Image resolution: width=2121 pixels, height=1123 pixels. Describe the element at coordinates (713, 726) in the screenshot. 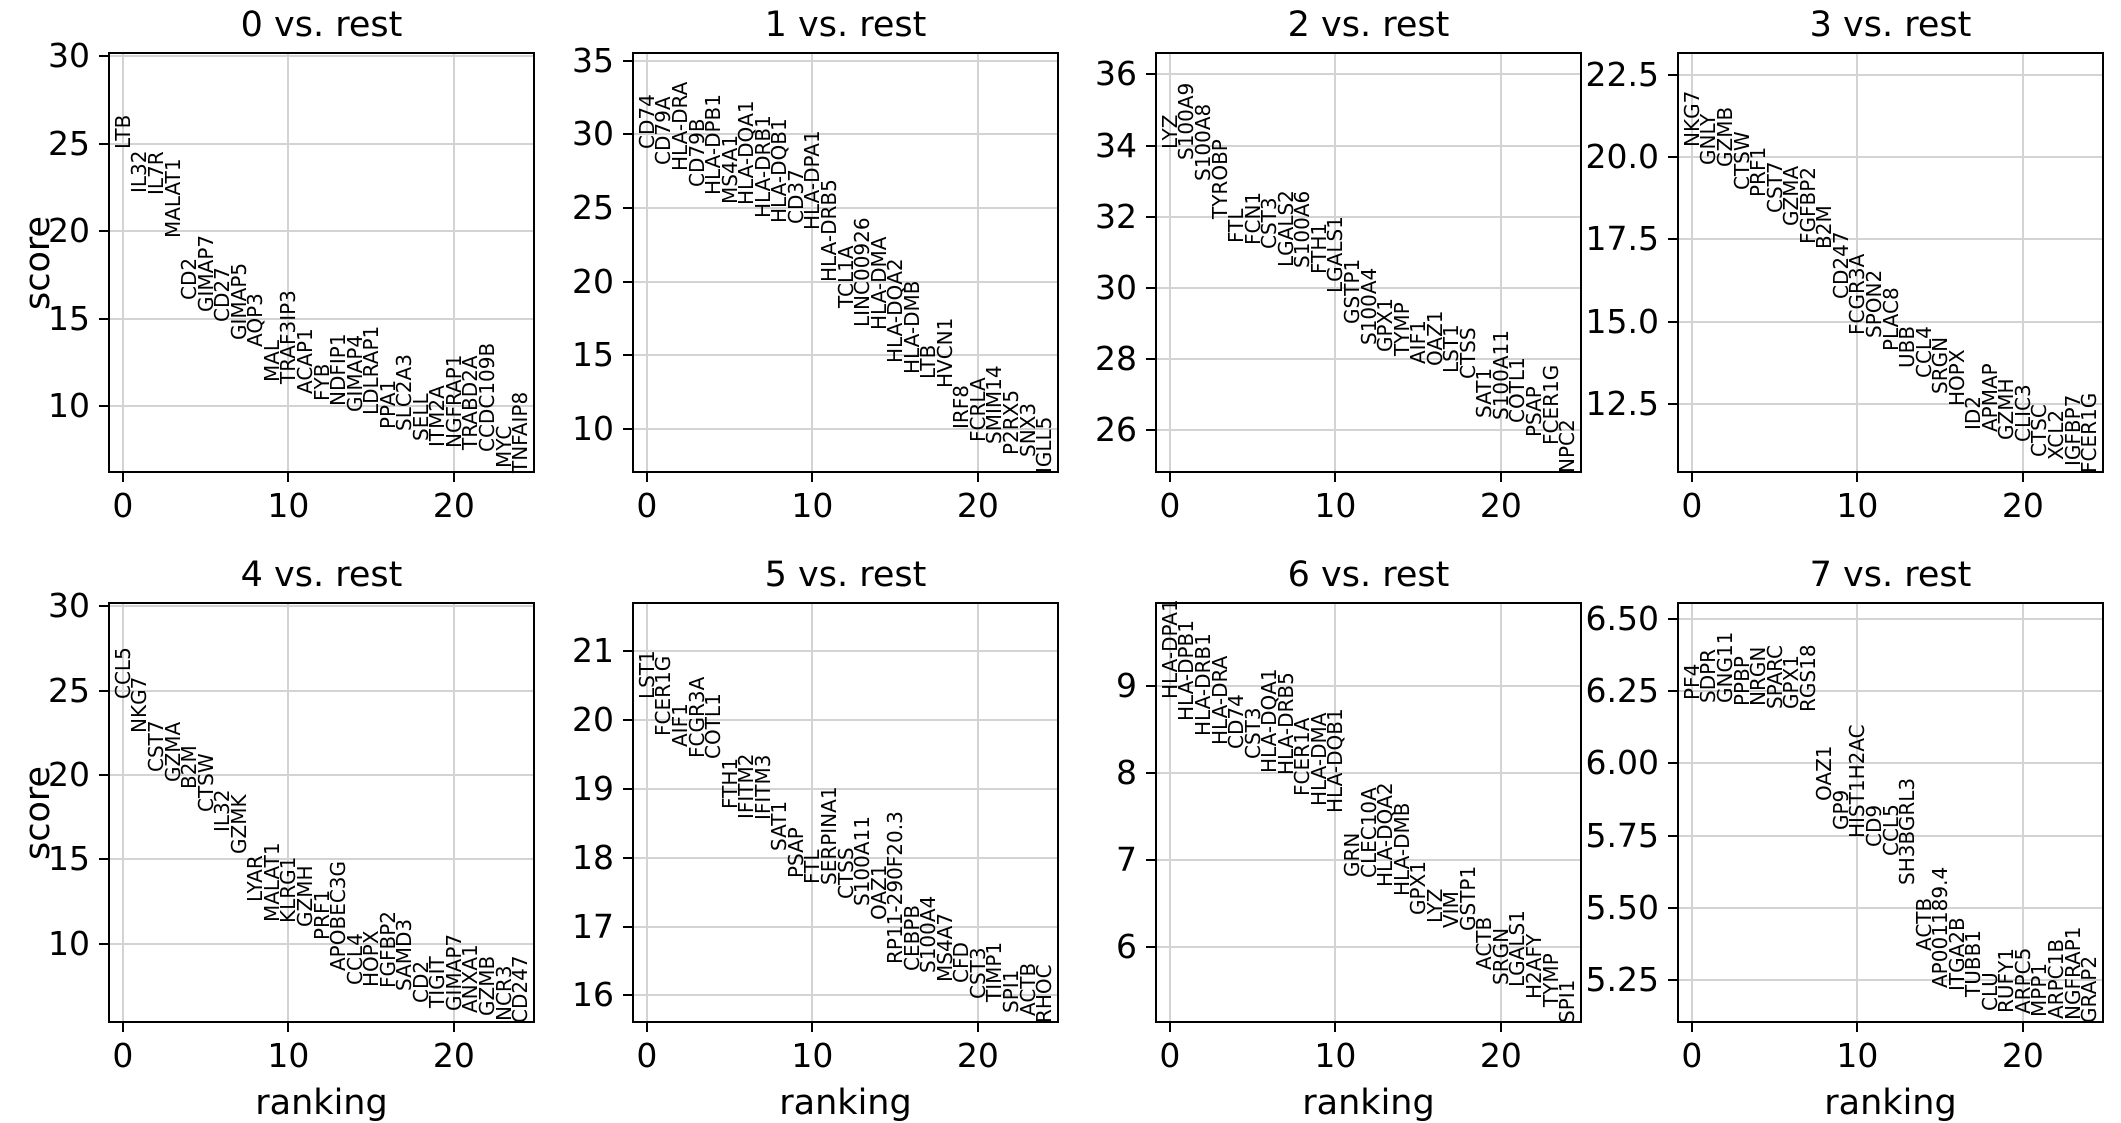

I see `gene-label: COTL1` at that location.